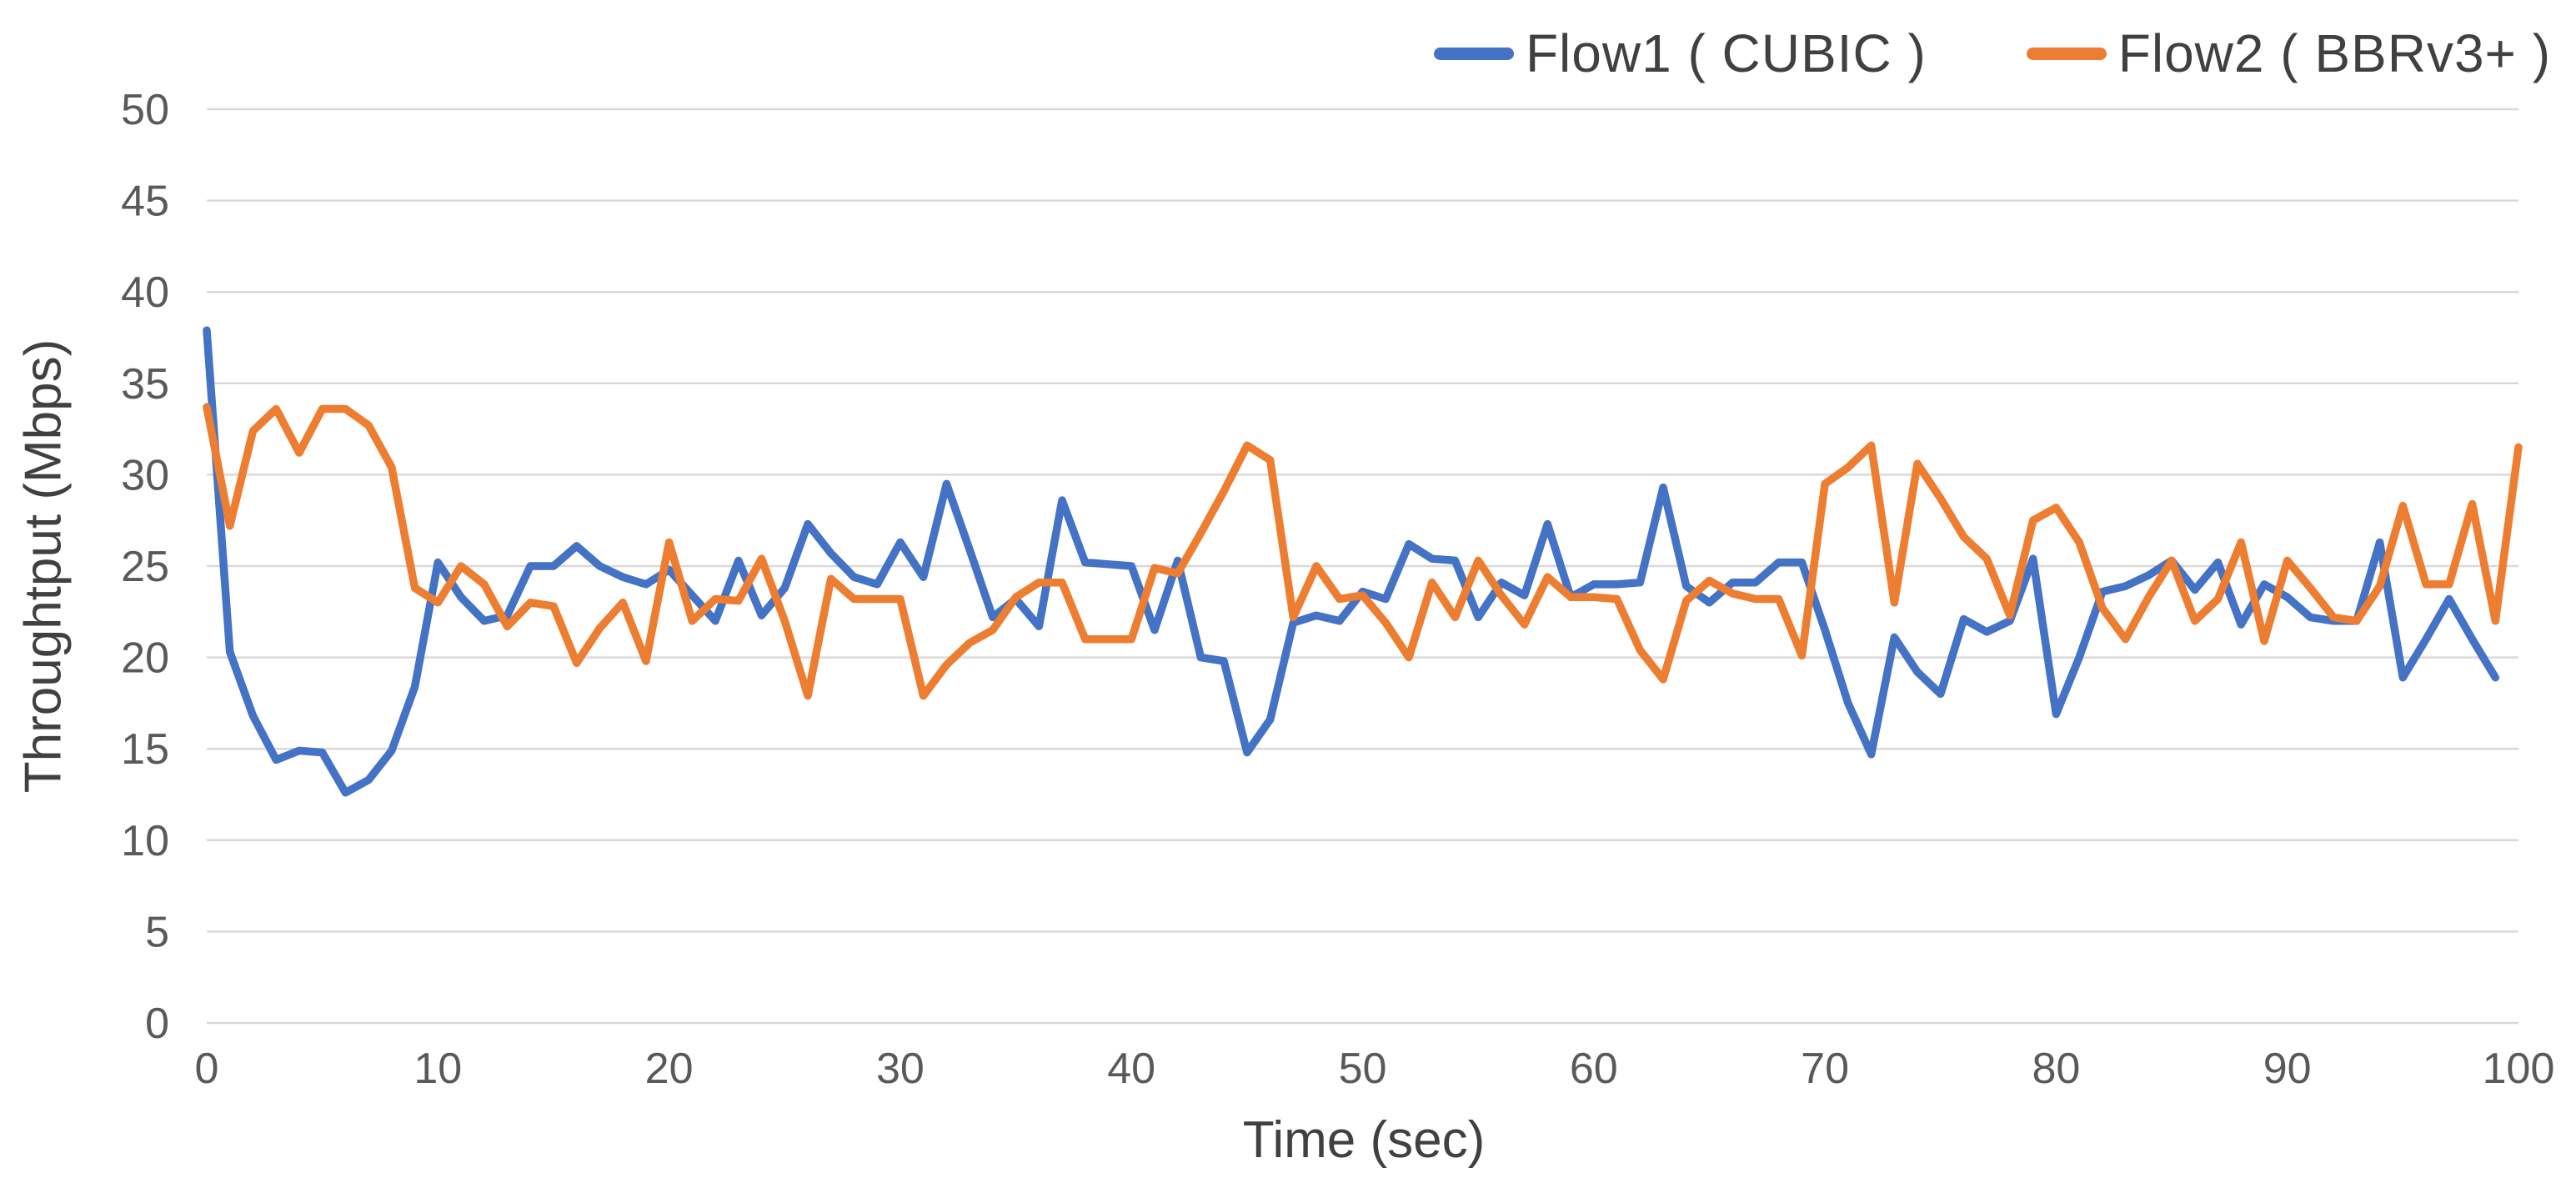  I want to click on y-tick-label: 35, so click(145, 384).